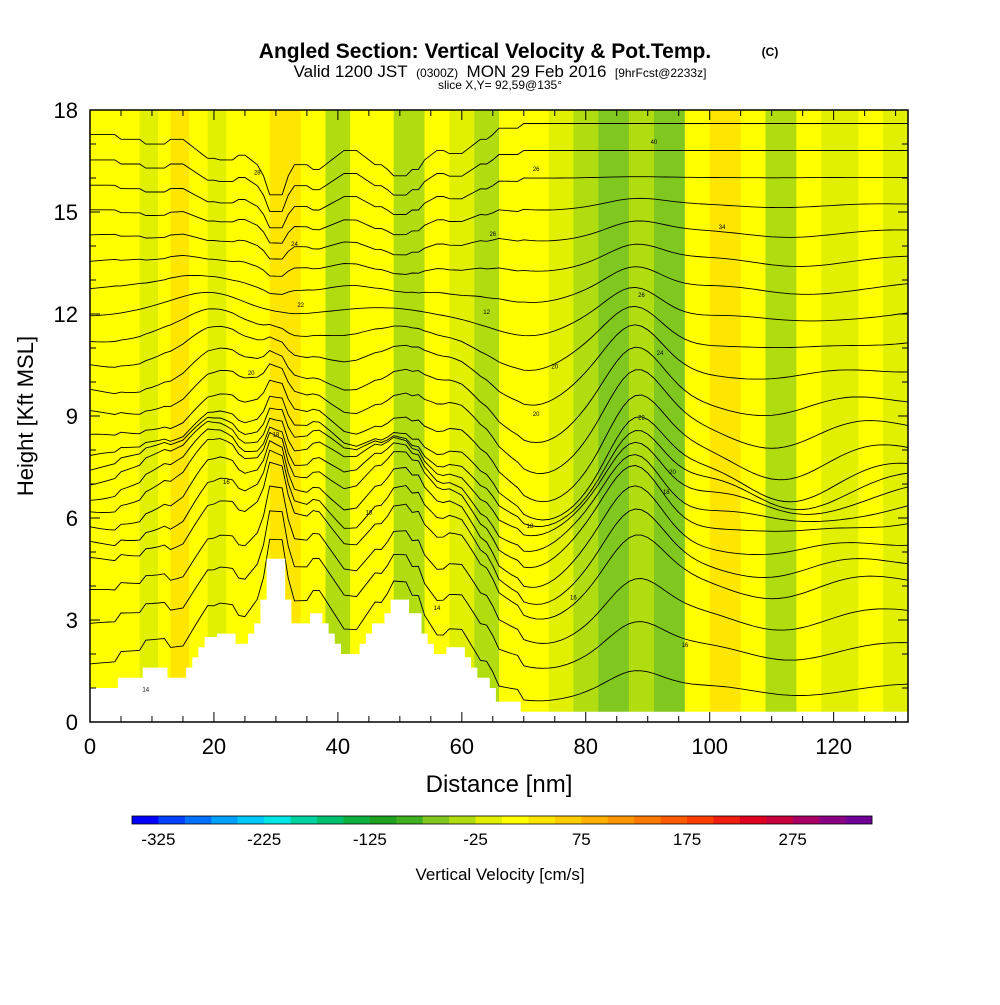 The width and height of the screenshot is (1000, 1005). I want to click on isentrope-label: 28, so click(257, 174).